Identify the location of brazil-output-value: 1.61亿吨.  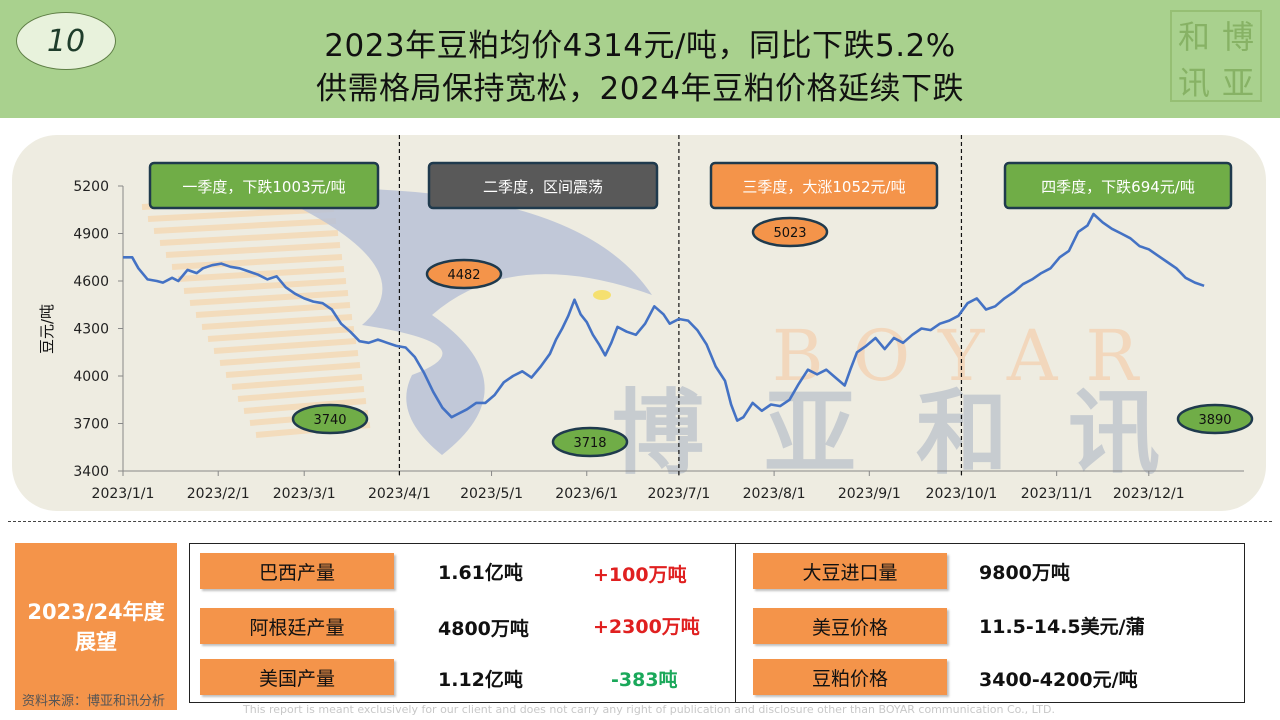
(480, 573).